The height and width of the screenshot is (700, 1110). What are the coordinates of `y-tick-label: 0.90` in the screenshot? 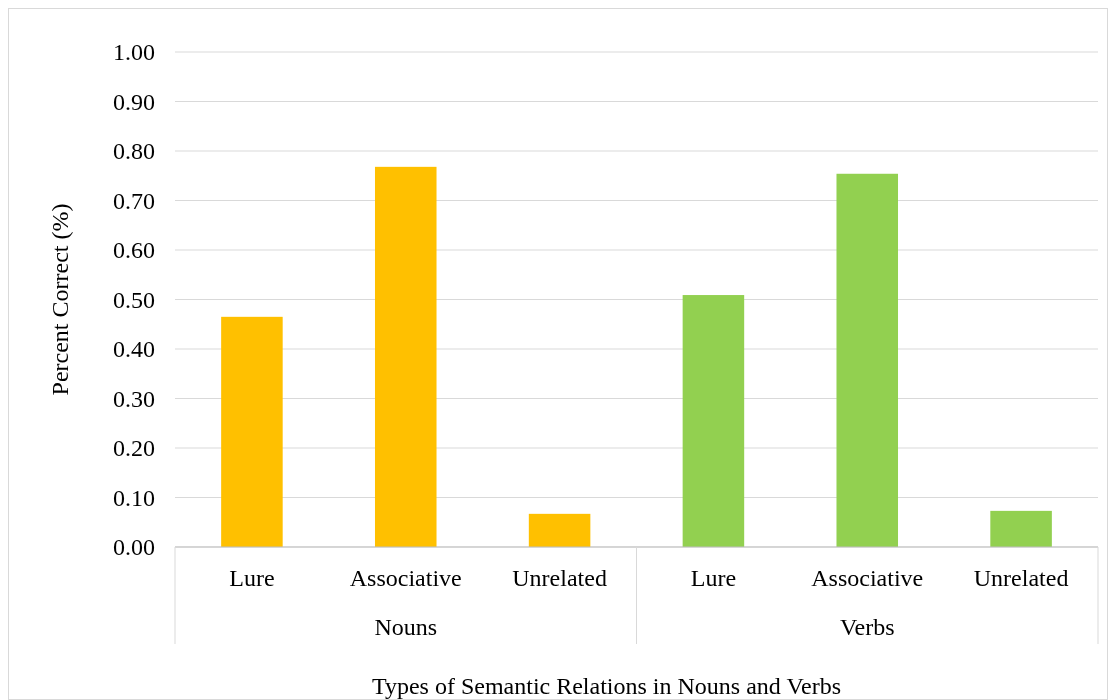 It's located at (134, 101).